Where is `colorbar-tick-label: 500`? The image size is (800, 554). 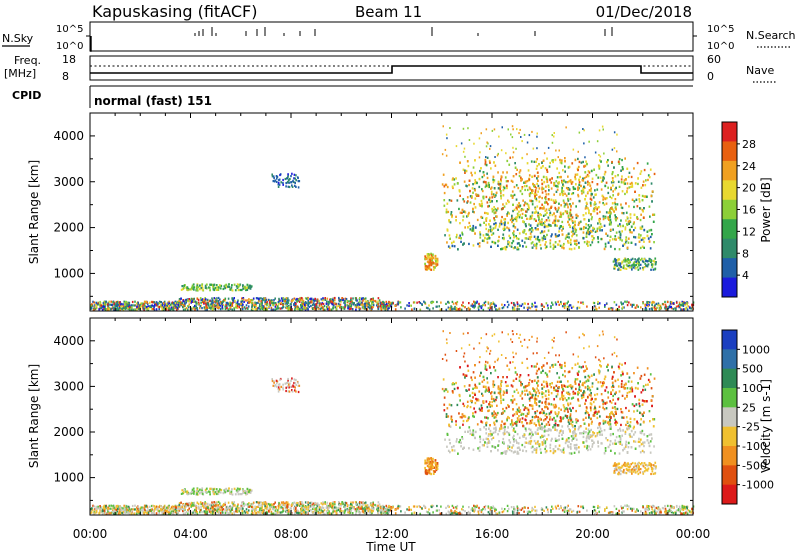 colorbar-tick-label: 500 is located at coordinates (752, 369).